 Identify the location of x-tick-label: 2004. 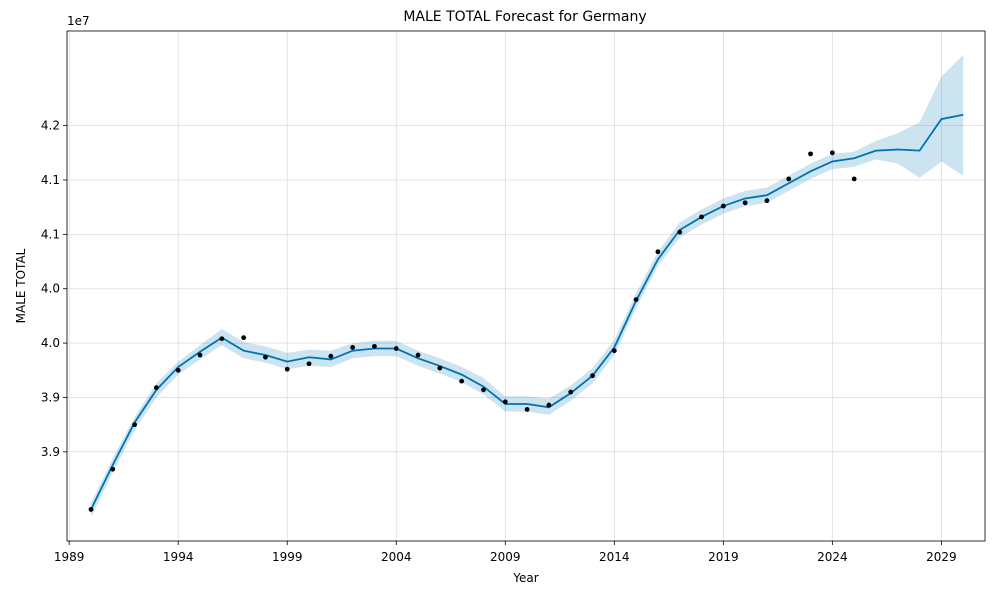
(396, 557).